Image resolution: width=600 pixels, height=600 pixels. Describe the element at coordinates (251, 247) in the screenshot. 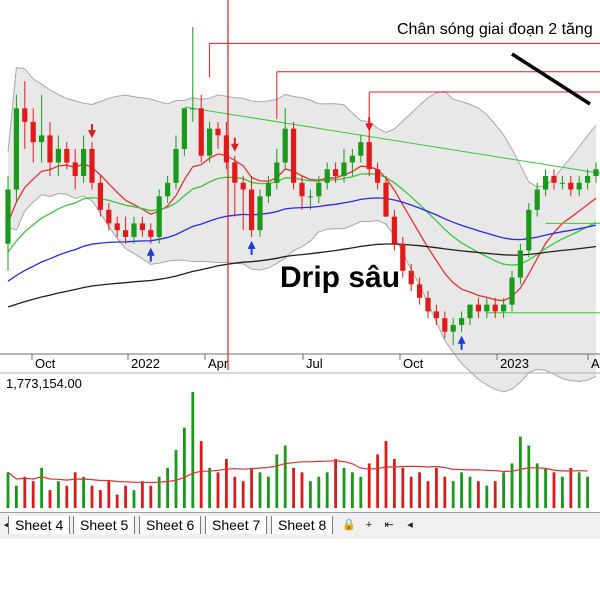

I see `buy-arrow-icon` at that location.